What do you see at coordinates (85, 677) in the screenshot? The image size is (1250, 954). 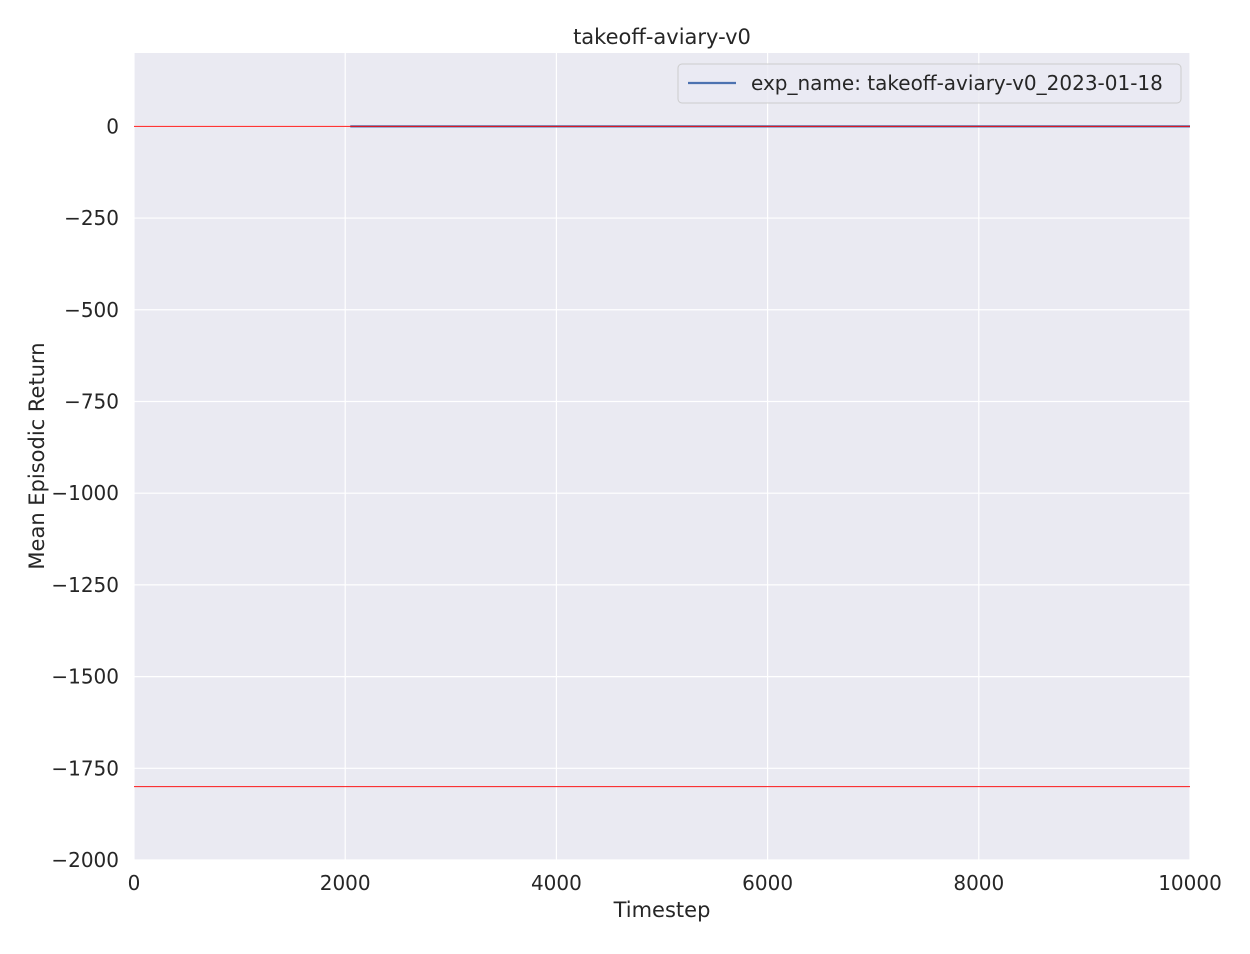 I see `y-tick-label: −1500` at bounding box center [85, 677].